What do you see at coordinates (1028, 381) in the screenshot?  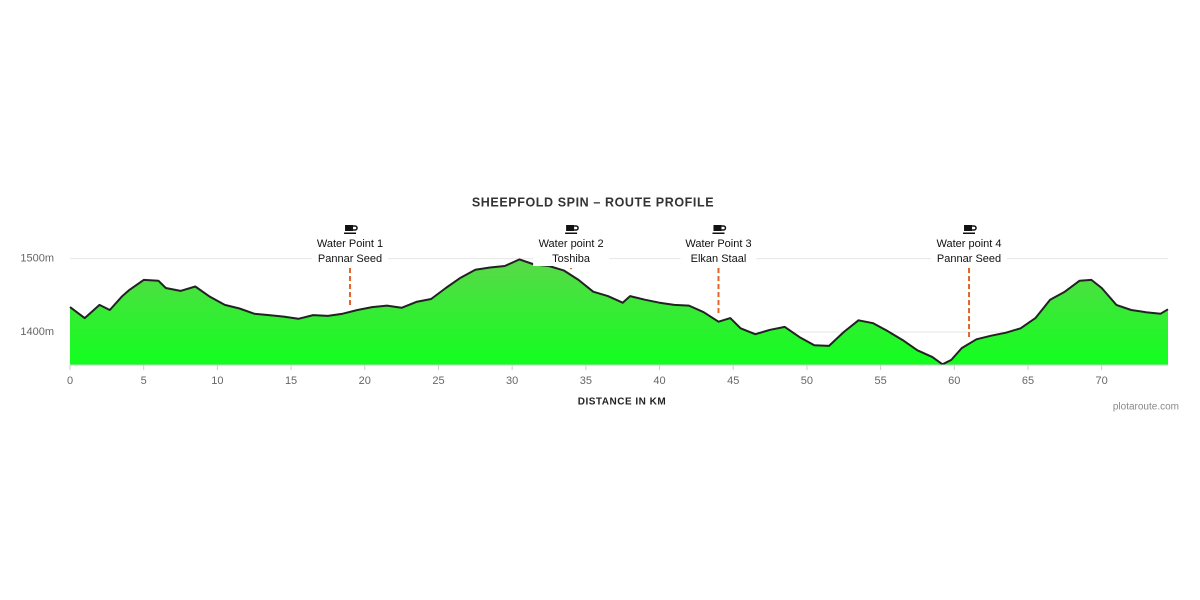 I see `x-tick-label: 65` at bounding box center [1028, 381].